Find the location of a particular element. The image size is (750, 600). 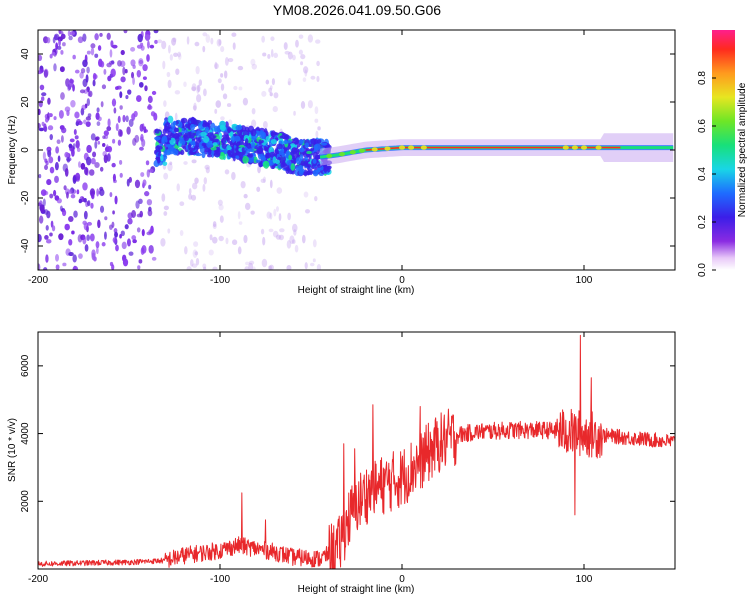

snr-y-label: SNR (10 * v/v) is located at coordinates (12, 450).